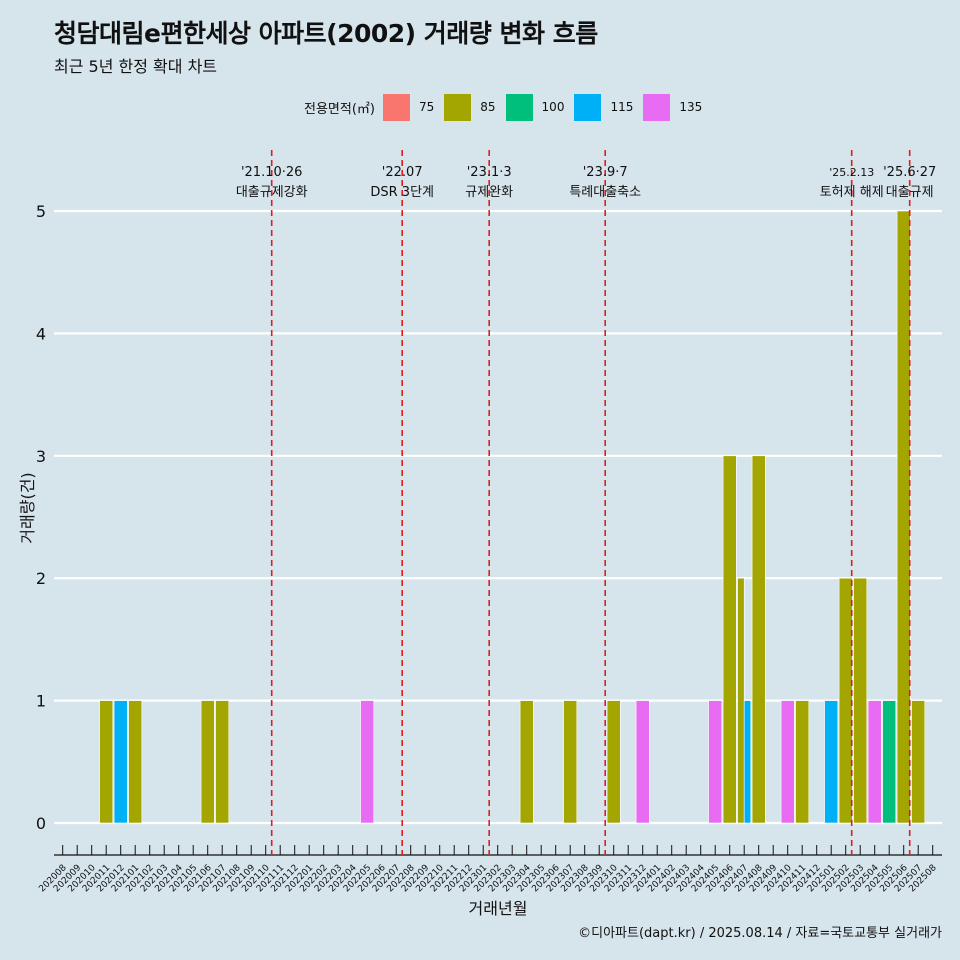  What do you see at coordinates (691, 107) in the screenshot?
I see `legend-label-135: 135` at bounding box center [691, 107].